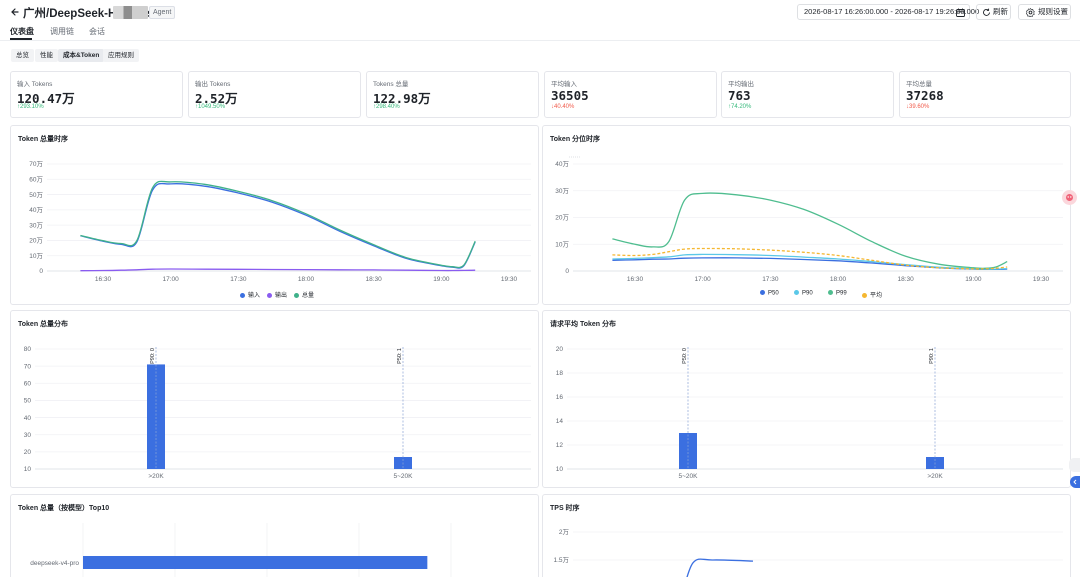 The image size is (1080, 577). I want to click on series-line-output, so click(278, 270).